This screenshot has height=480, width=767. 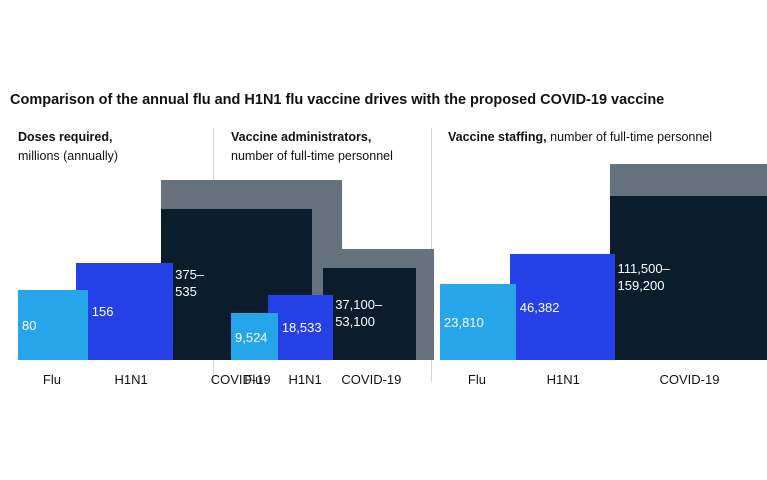 I want to click on panel-doses: Doses required, millions (annually), so click(x=118, y=258).